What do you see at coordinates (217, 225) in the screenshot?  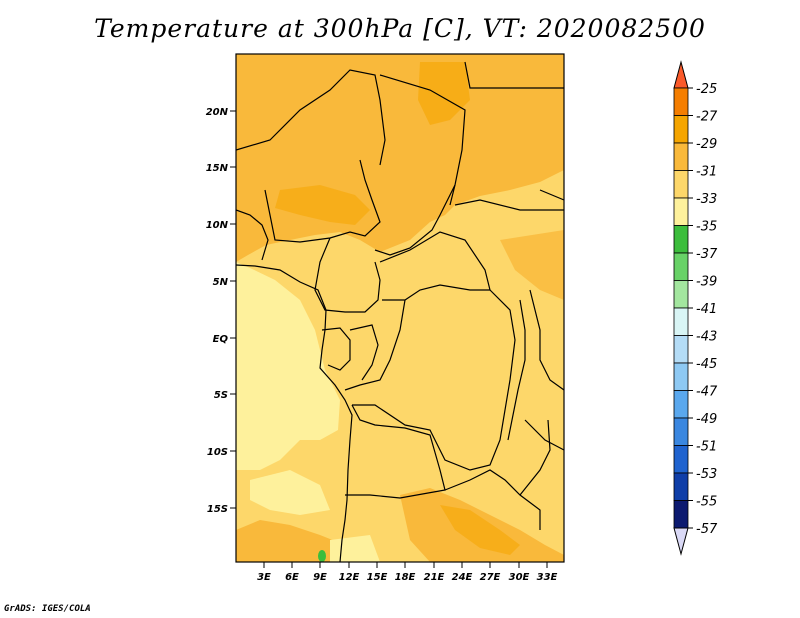 I see `lat-label: 10N` at bounding box center [217, 225].